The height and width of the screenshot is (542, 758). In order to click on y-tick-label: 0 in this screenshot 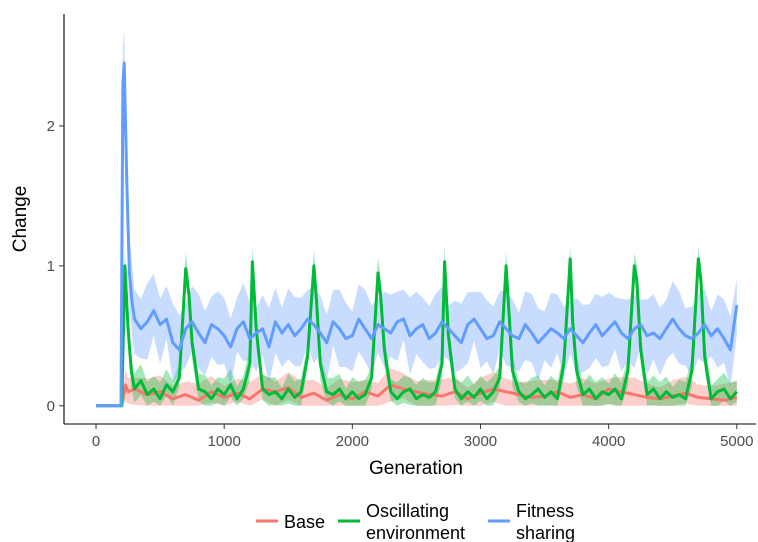, I will do `click(51, 406)`.